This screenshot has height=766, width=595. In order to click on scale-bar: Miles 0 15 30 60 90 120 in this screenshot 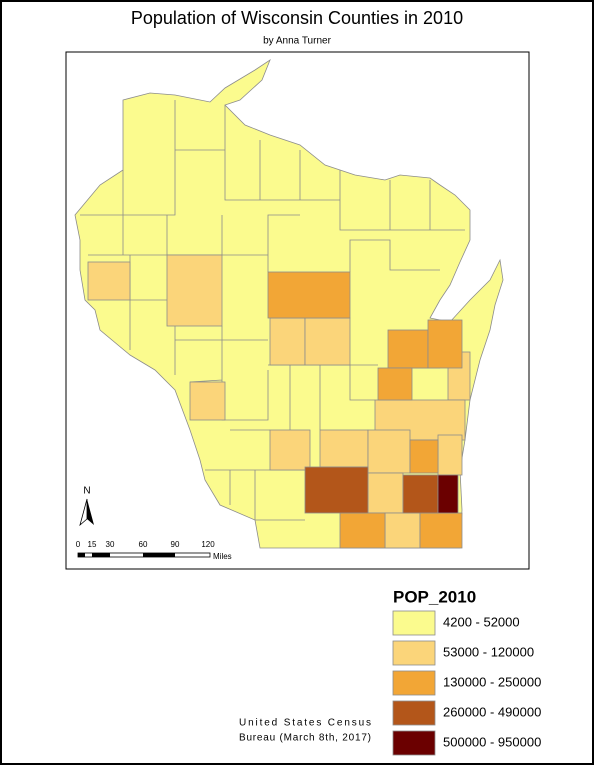, I will do `click(154, 550)`.